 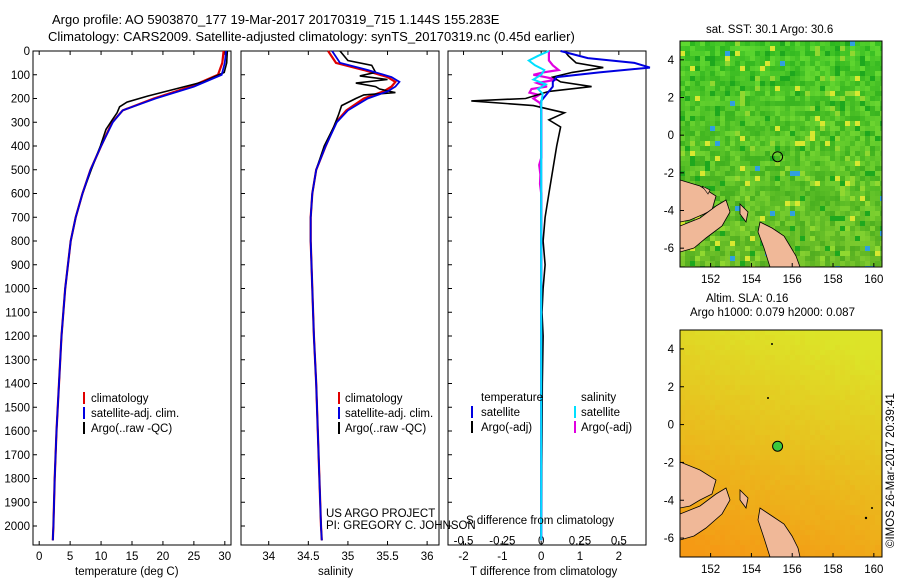 I want to click on map-x-tick-label: 152, so click(x=710, y=570).